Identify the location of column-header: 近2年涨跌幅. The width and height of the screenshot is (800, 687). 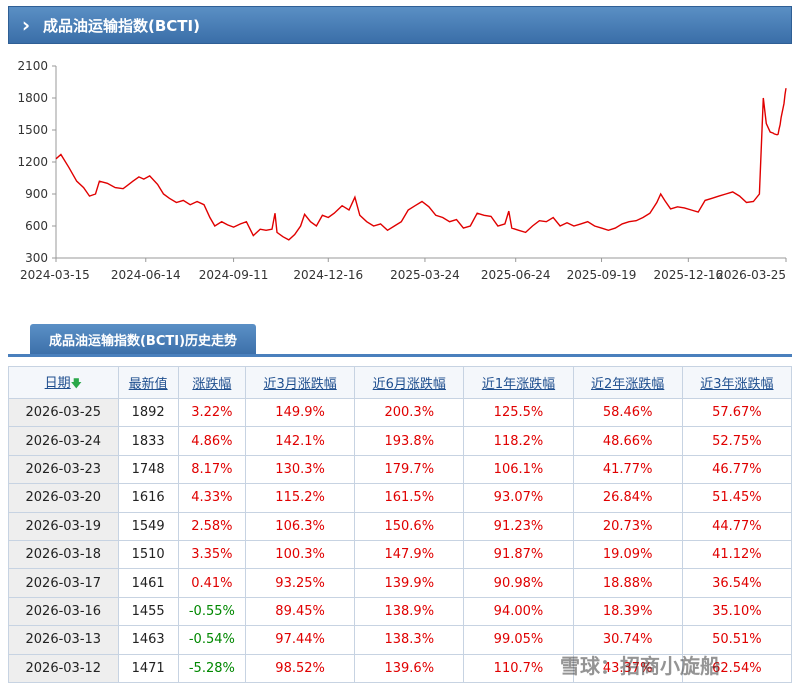
(627, 382).